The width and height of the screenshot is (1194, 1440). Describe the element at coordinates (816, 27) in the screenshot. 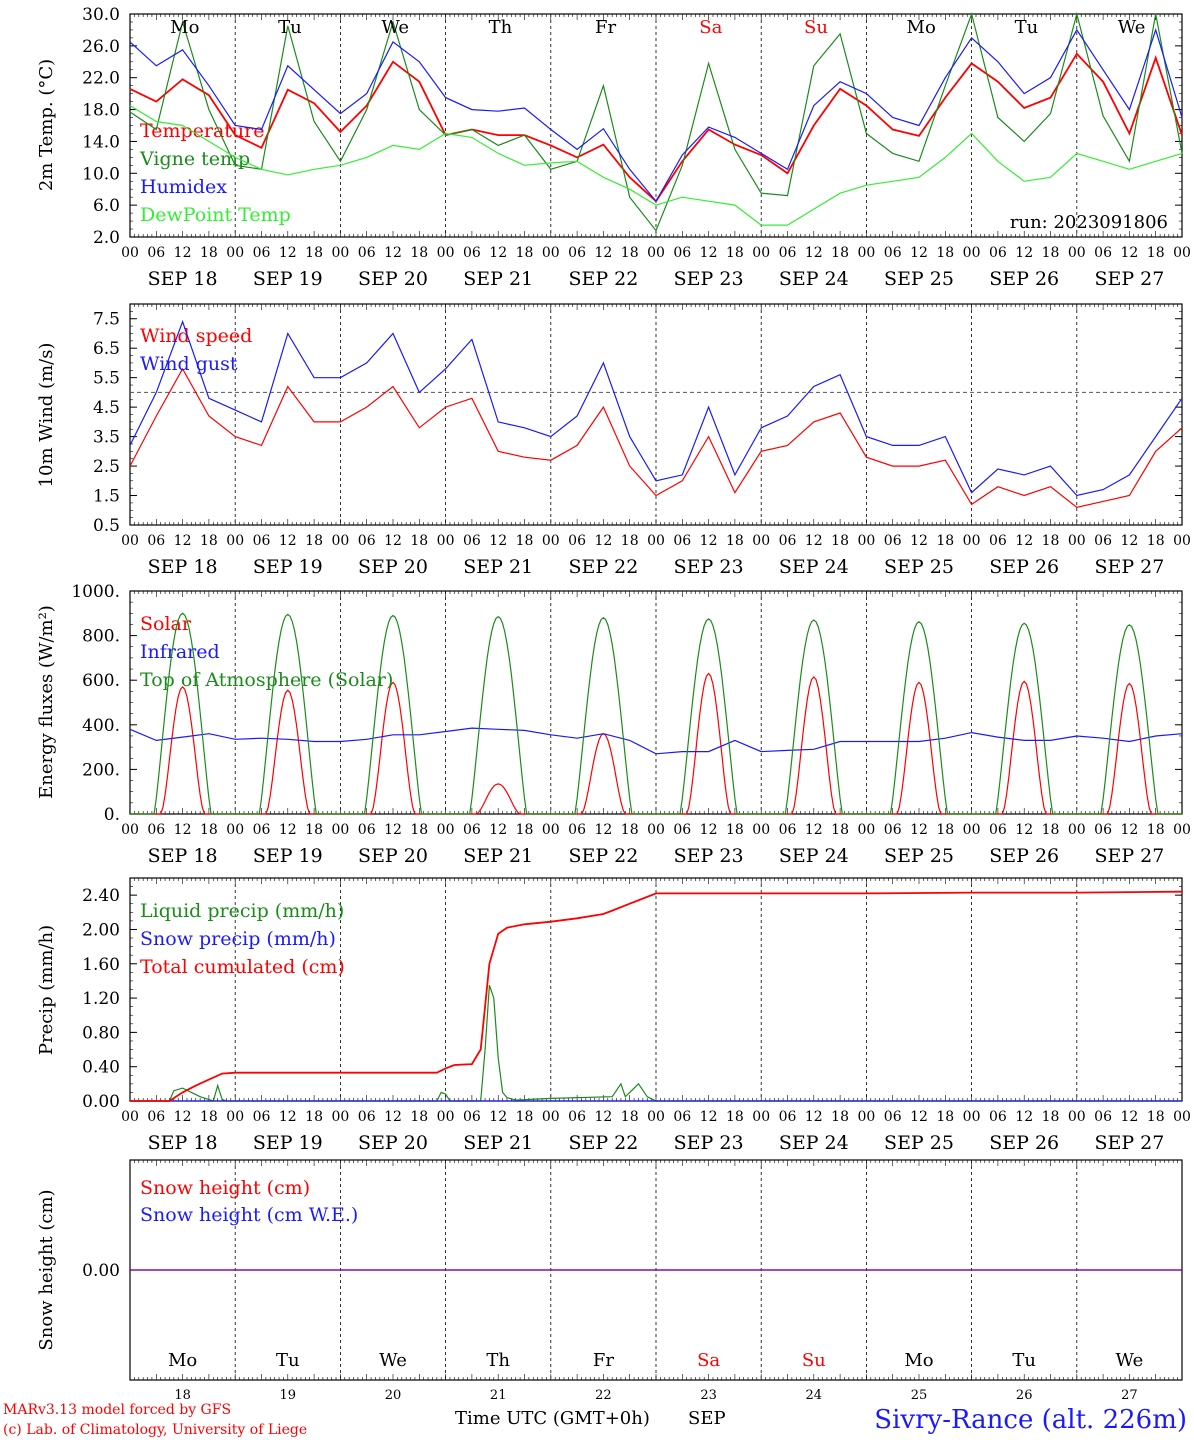

I see `weekday-label: Su` at that location.